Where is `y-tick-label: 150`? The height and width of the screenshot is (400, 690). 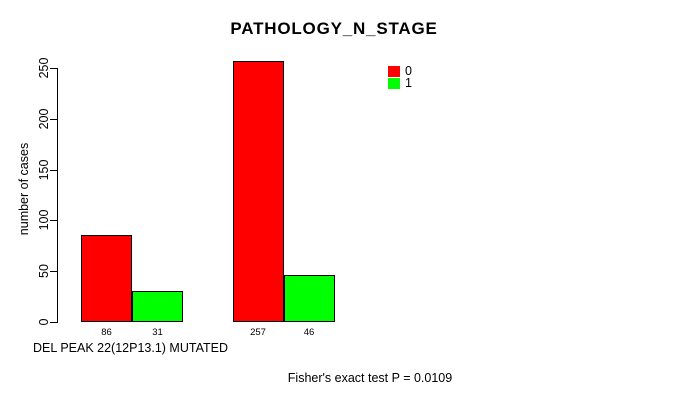 y-tick-label: 150 is located at coordinates (44, 170).